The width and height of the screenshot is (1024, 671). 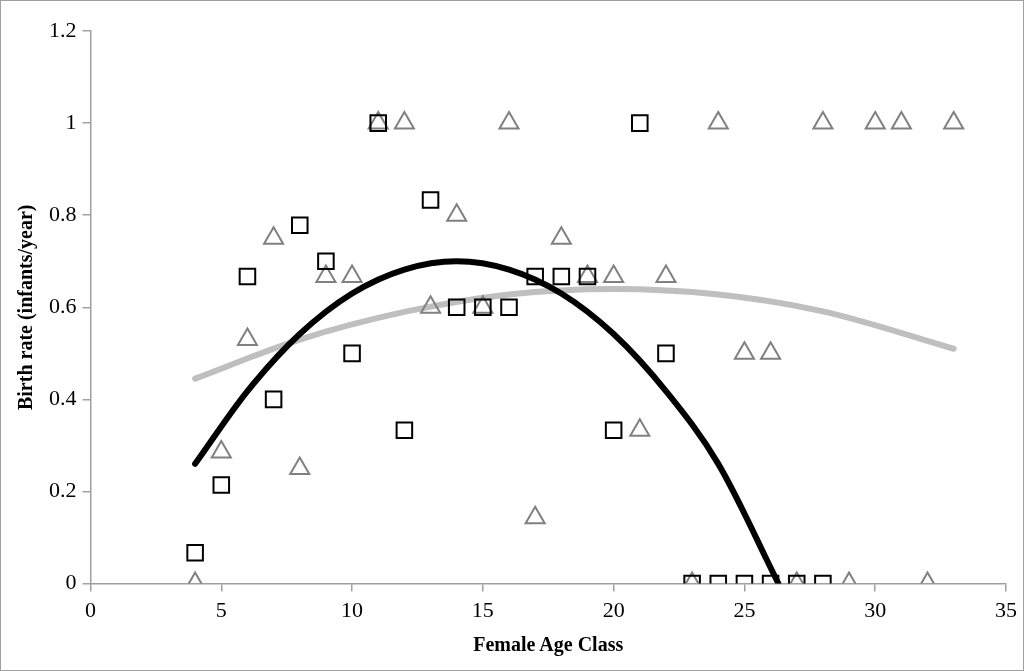 What do you see at coordinates (63, 490) in the screenshot?
I see `y-tick-label: 0.2` at bounding box center [63, 490].